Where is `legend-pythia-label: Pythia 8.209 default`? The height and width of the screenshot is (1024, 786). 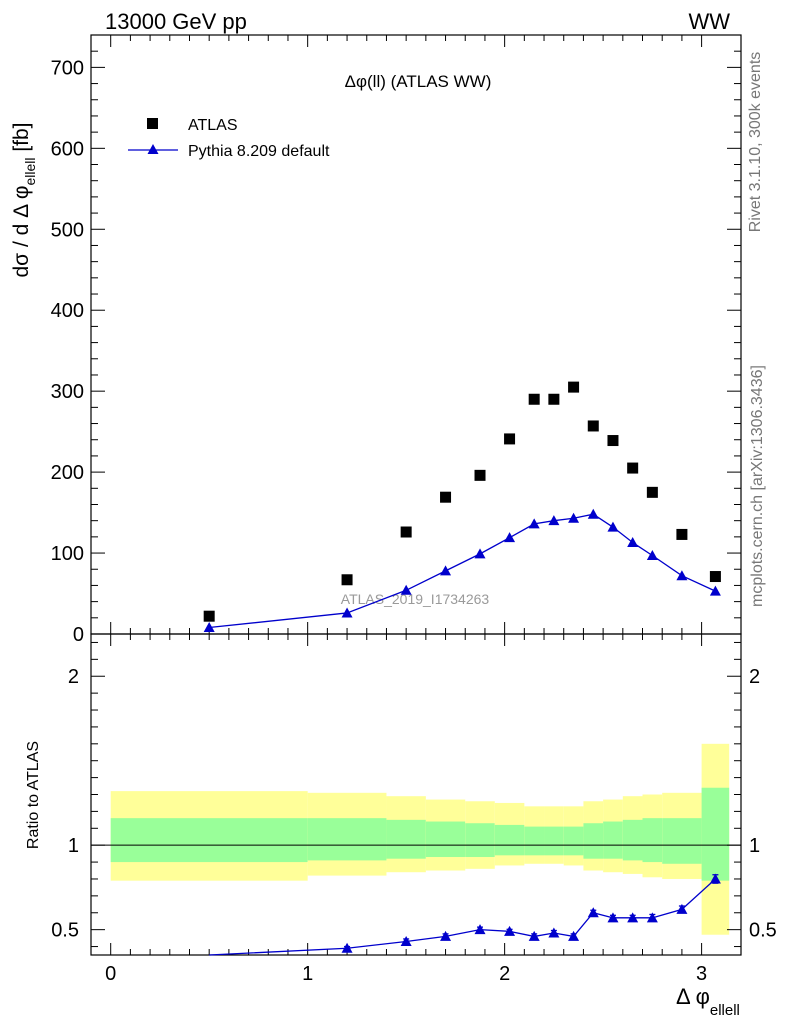
legend-pythia-label: Pythia 8.209 default is located at coordinates (259, 151).